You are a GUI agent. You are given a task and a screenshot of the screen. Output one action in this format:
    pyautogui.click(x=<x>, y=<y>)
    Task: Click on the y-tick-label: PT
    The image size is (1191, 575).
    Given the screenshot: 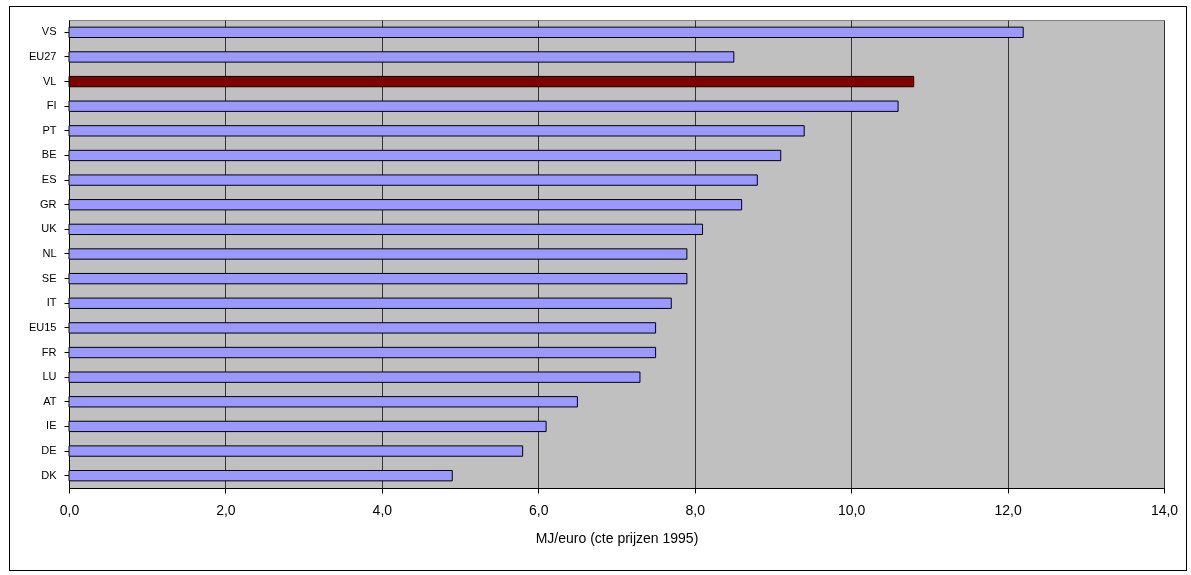 What is the action you would take?
    pyautogui.click(x=49, y=129)
    